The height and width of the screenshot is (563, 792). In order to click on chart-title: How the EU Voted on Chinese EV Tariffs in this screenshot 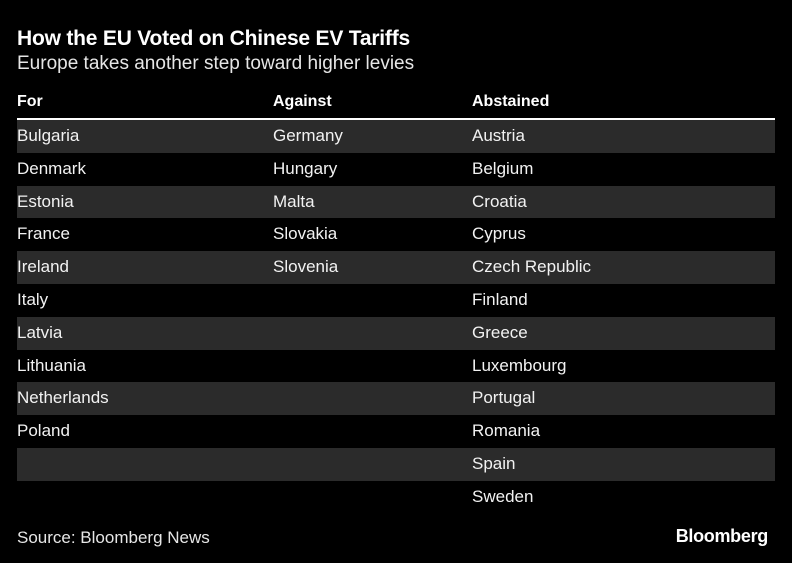, I will do `click(213, 38)`.